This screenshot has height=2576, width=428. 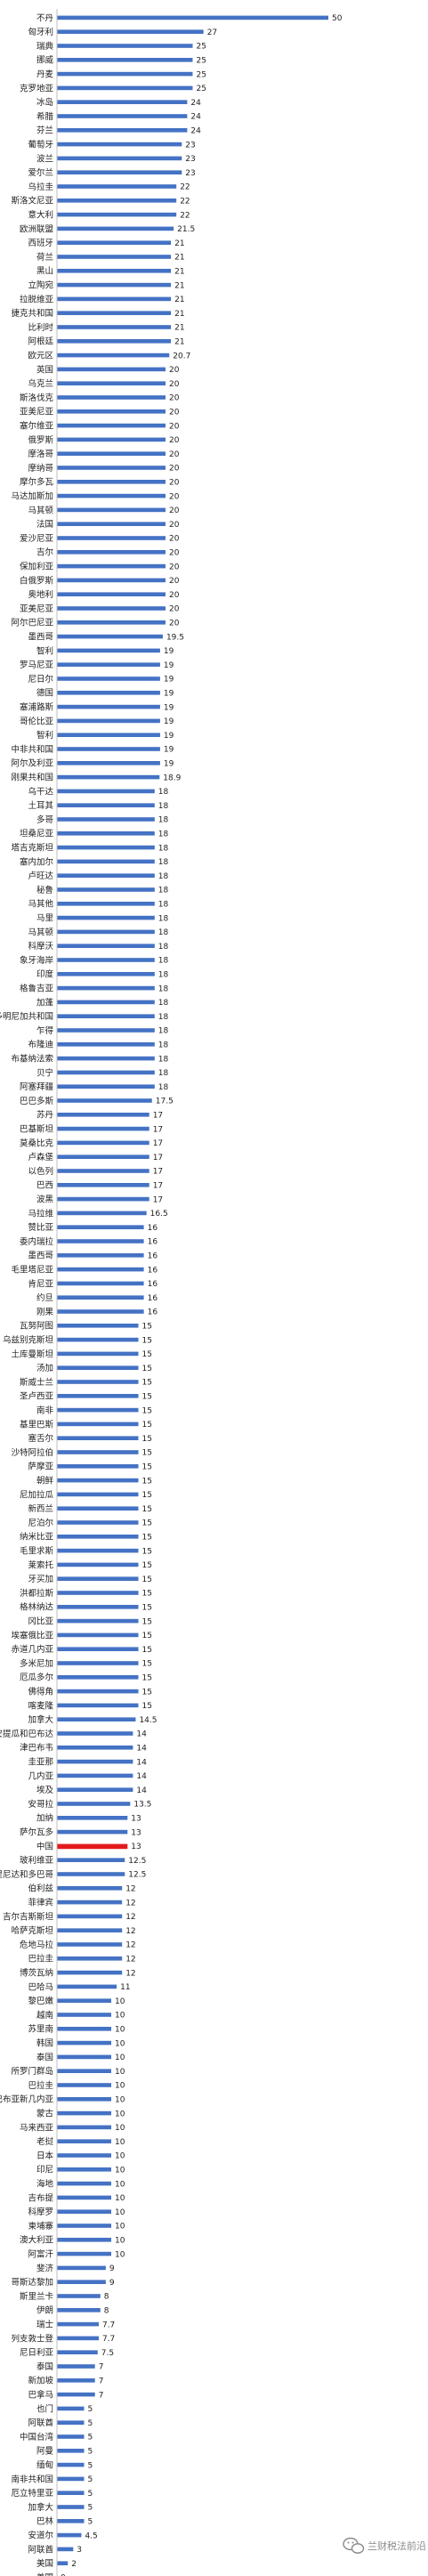 I want to click on category-label: 津巴布韦, so click(x=36, y=1749).